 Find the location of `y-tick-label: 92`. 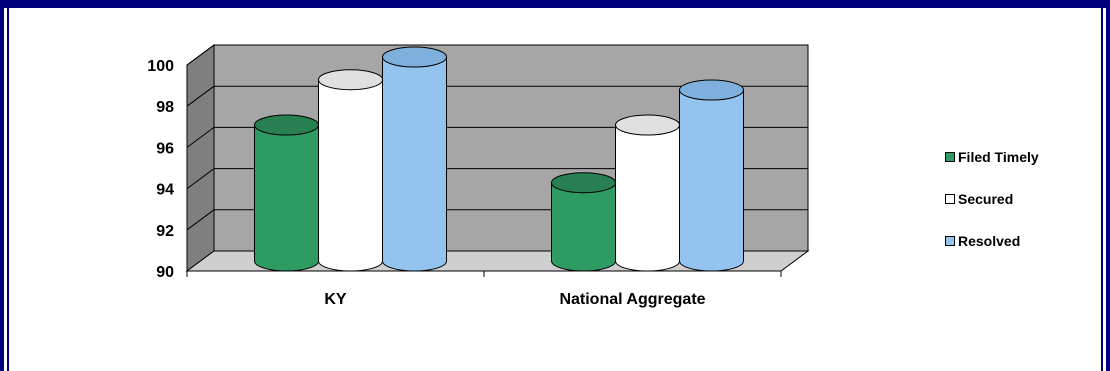

y-tick-label: 92 is located at coordinates (165, 231).